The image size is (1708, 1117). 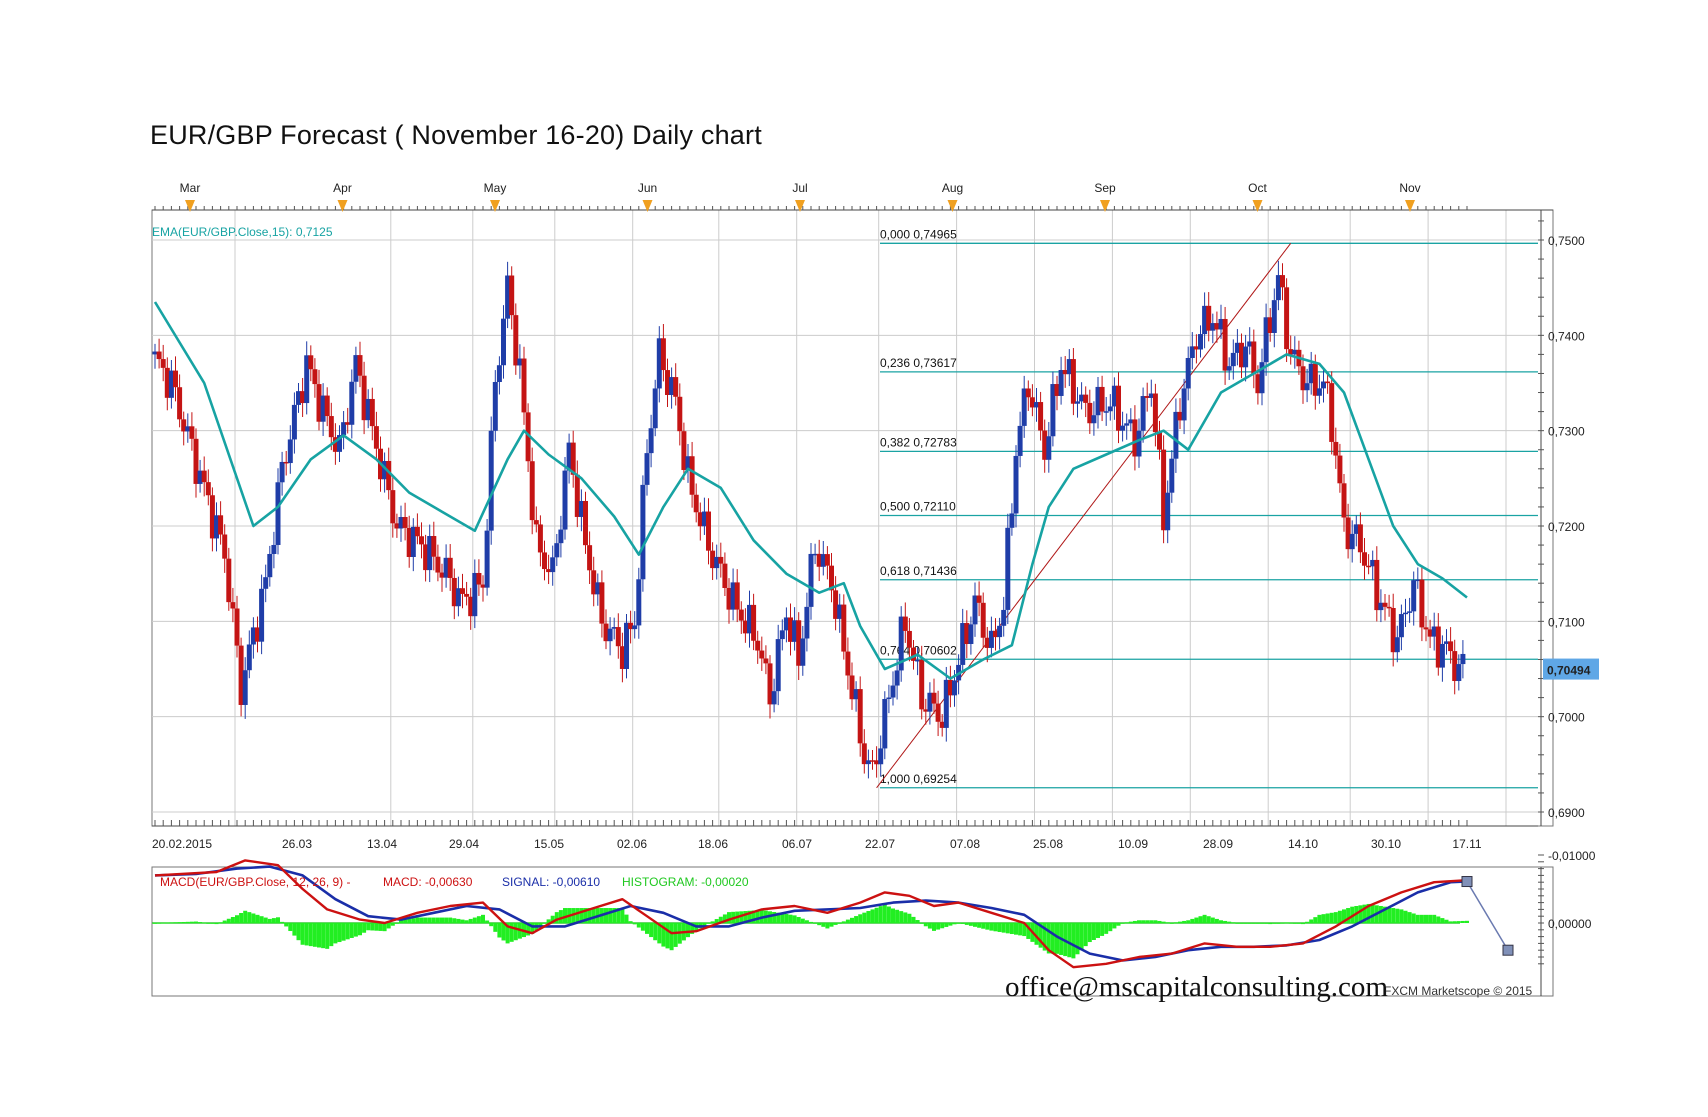 What do you see at coordinates (880, 844) in the screenshot?
I see `date-label-8: 22.07` at bounding box center [880, 844].